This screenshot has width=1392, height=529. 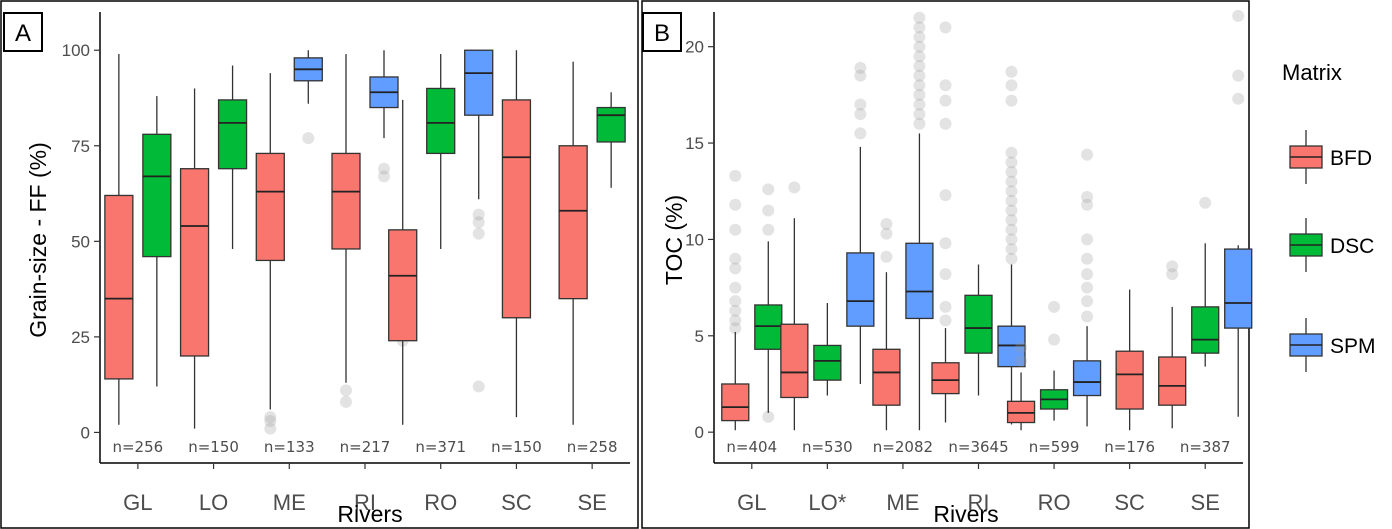 I want to click on y-tick-label: 75, so click(x=80, y=146).